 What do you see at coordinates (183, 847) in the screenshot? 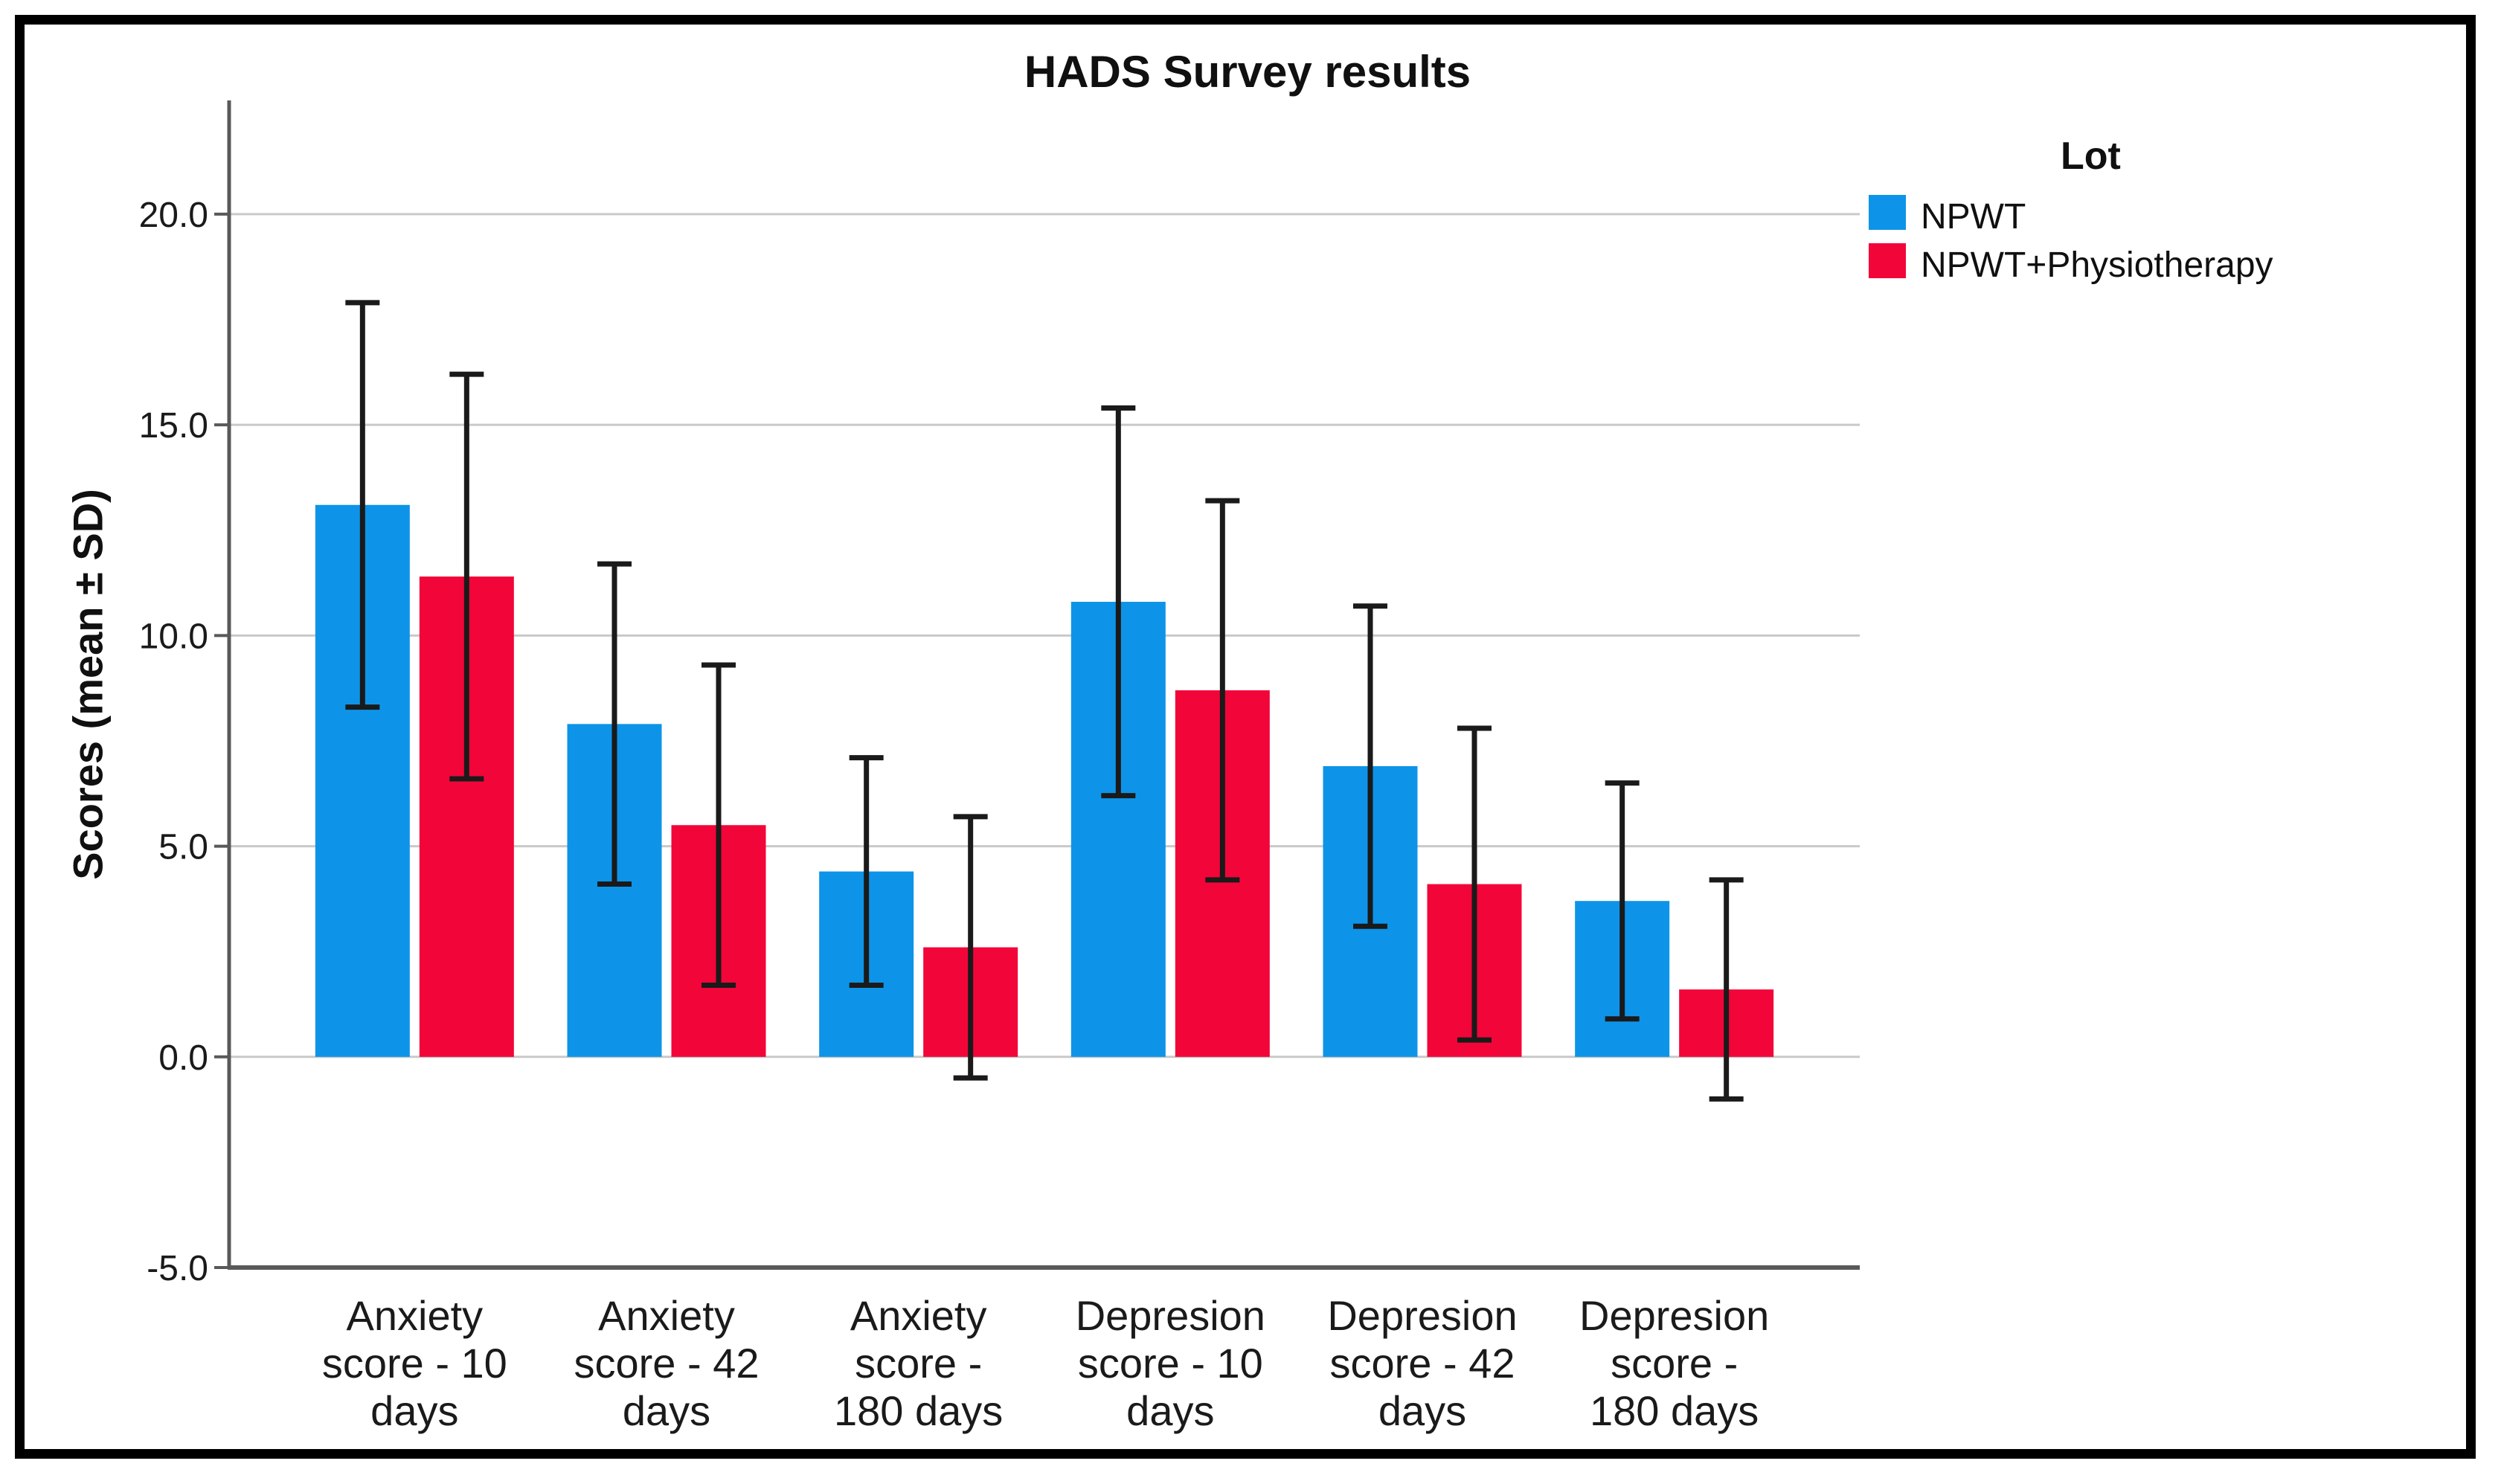
I see `y-tick-label: 5.0` at bounding box center [183, 847].